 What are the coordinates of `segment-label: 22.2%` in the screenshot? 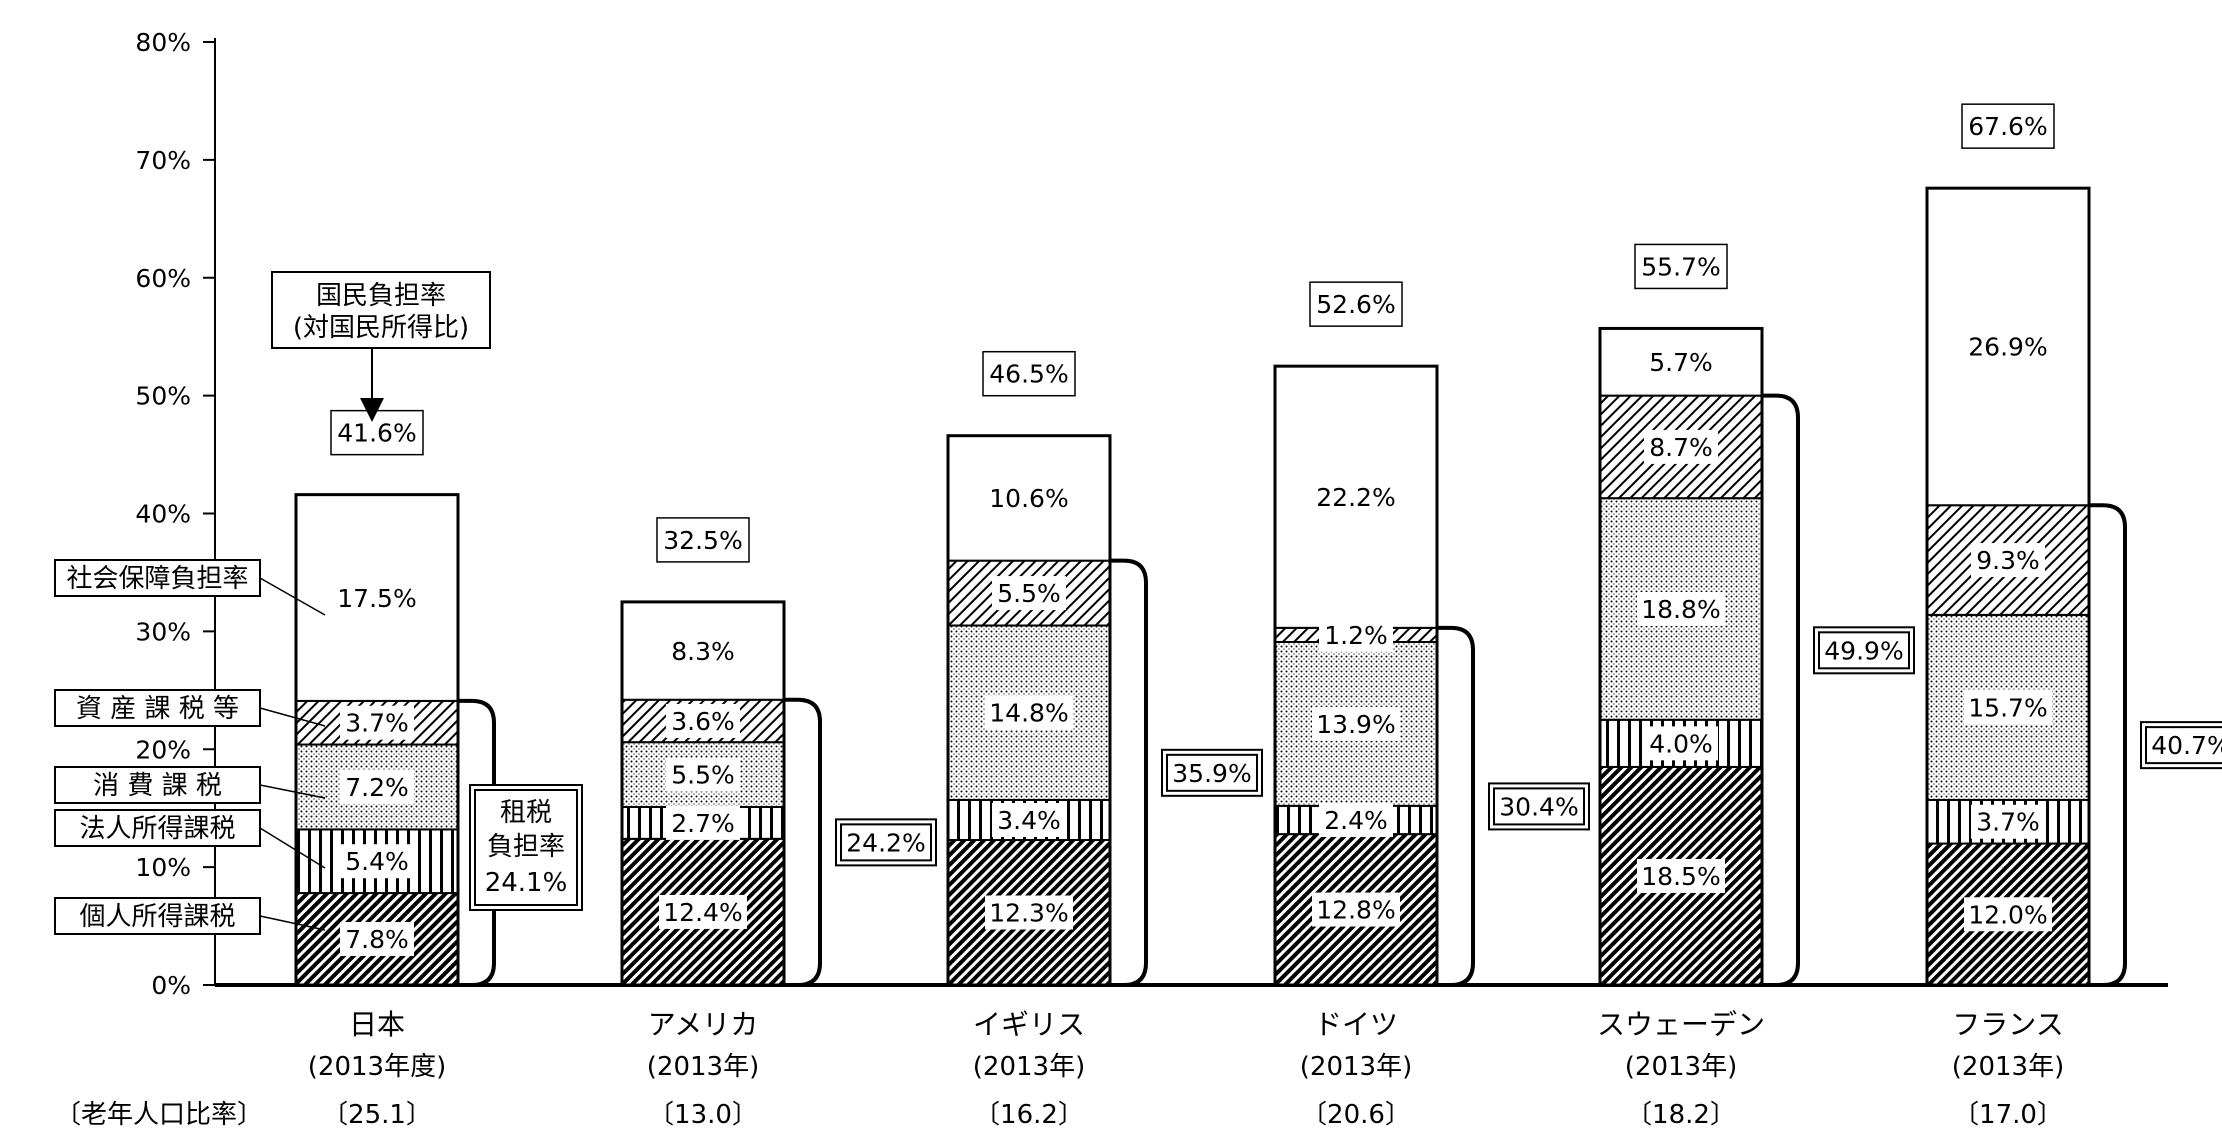 It's located at (1355, 497).